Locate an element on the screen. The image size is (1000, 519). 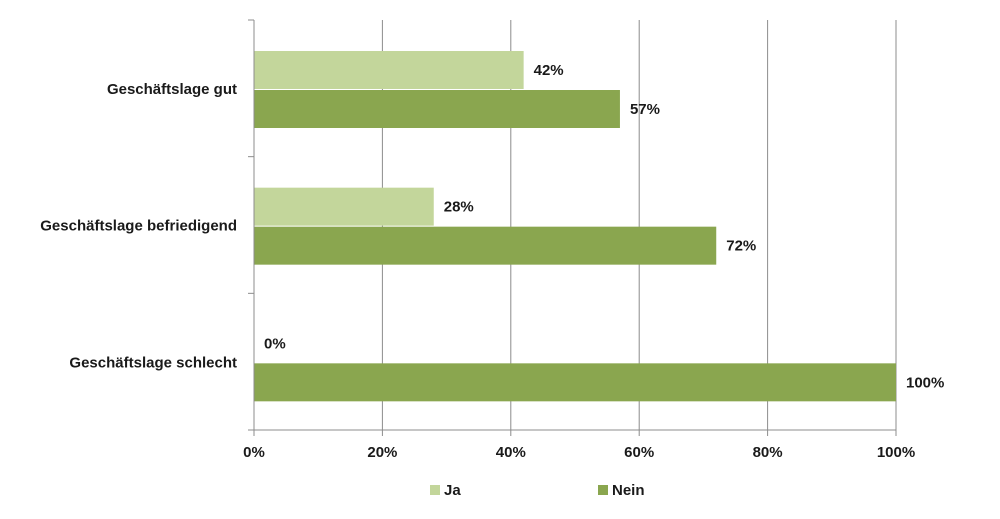
legend: Ja Nein is located at coordinates (537, 490).